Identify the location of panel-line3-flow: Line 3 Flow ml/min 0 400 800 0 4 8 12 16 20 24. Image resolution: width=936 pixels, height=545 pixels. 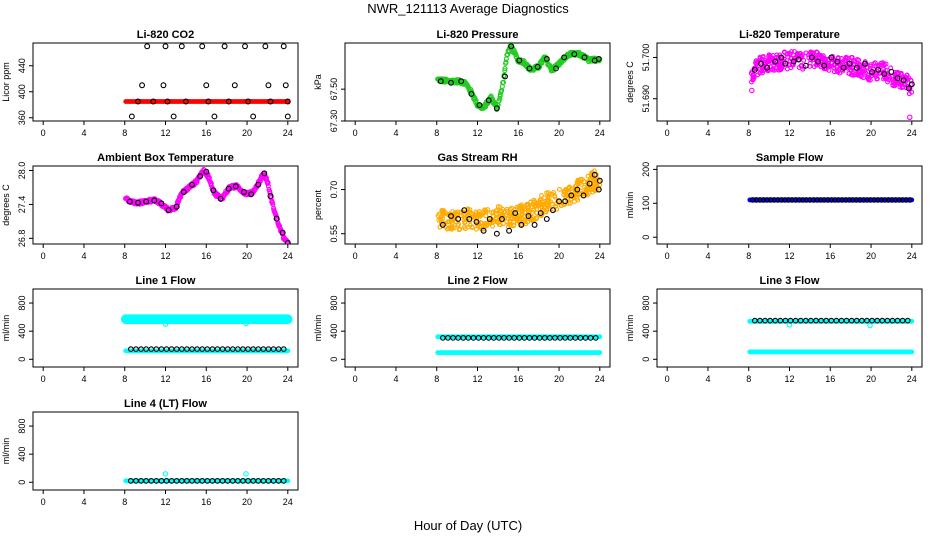
(774, 329).